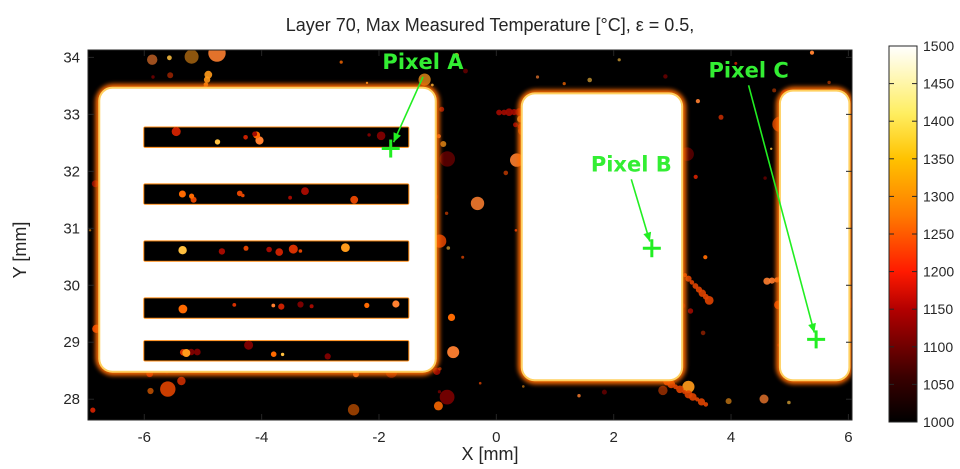 Image resolution: width=960 pixels, height=469 pixels. I want to click on colorbar-tick-label: 1350, so click(938, 159).